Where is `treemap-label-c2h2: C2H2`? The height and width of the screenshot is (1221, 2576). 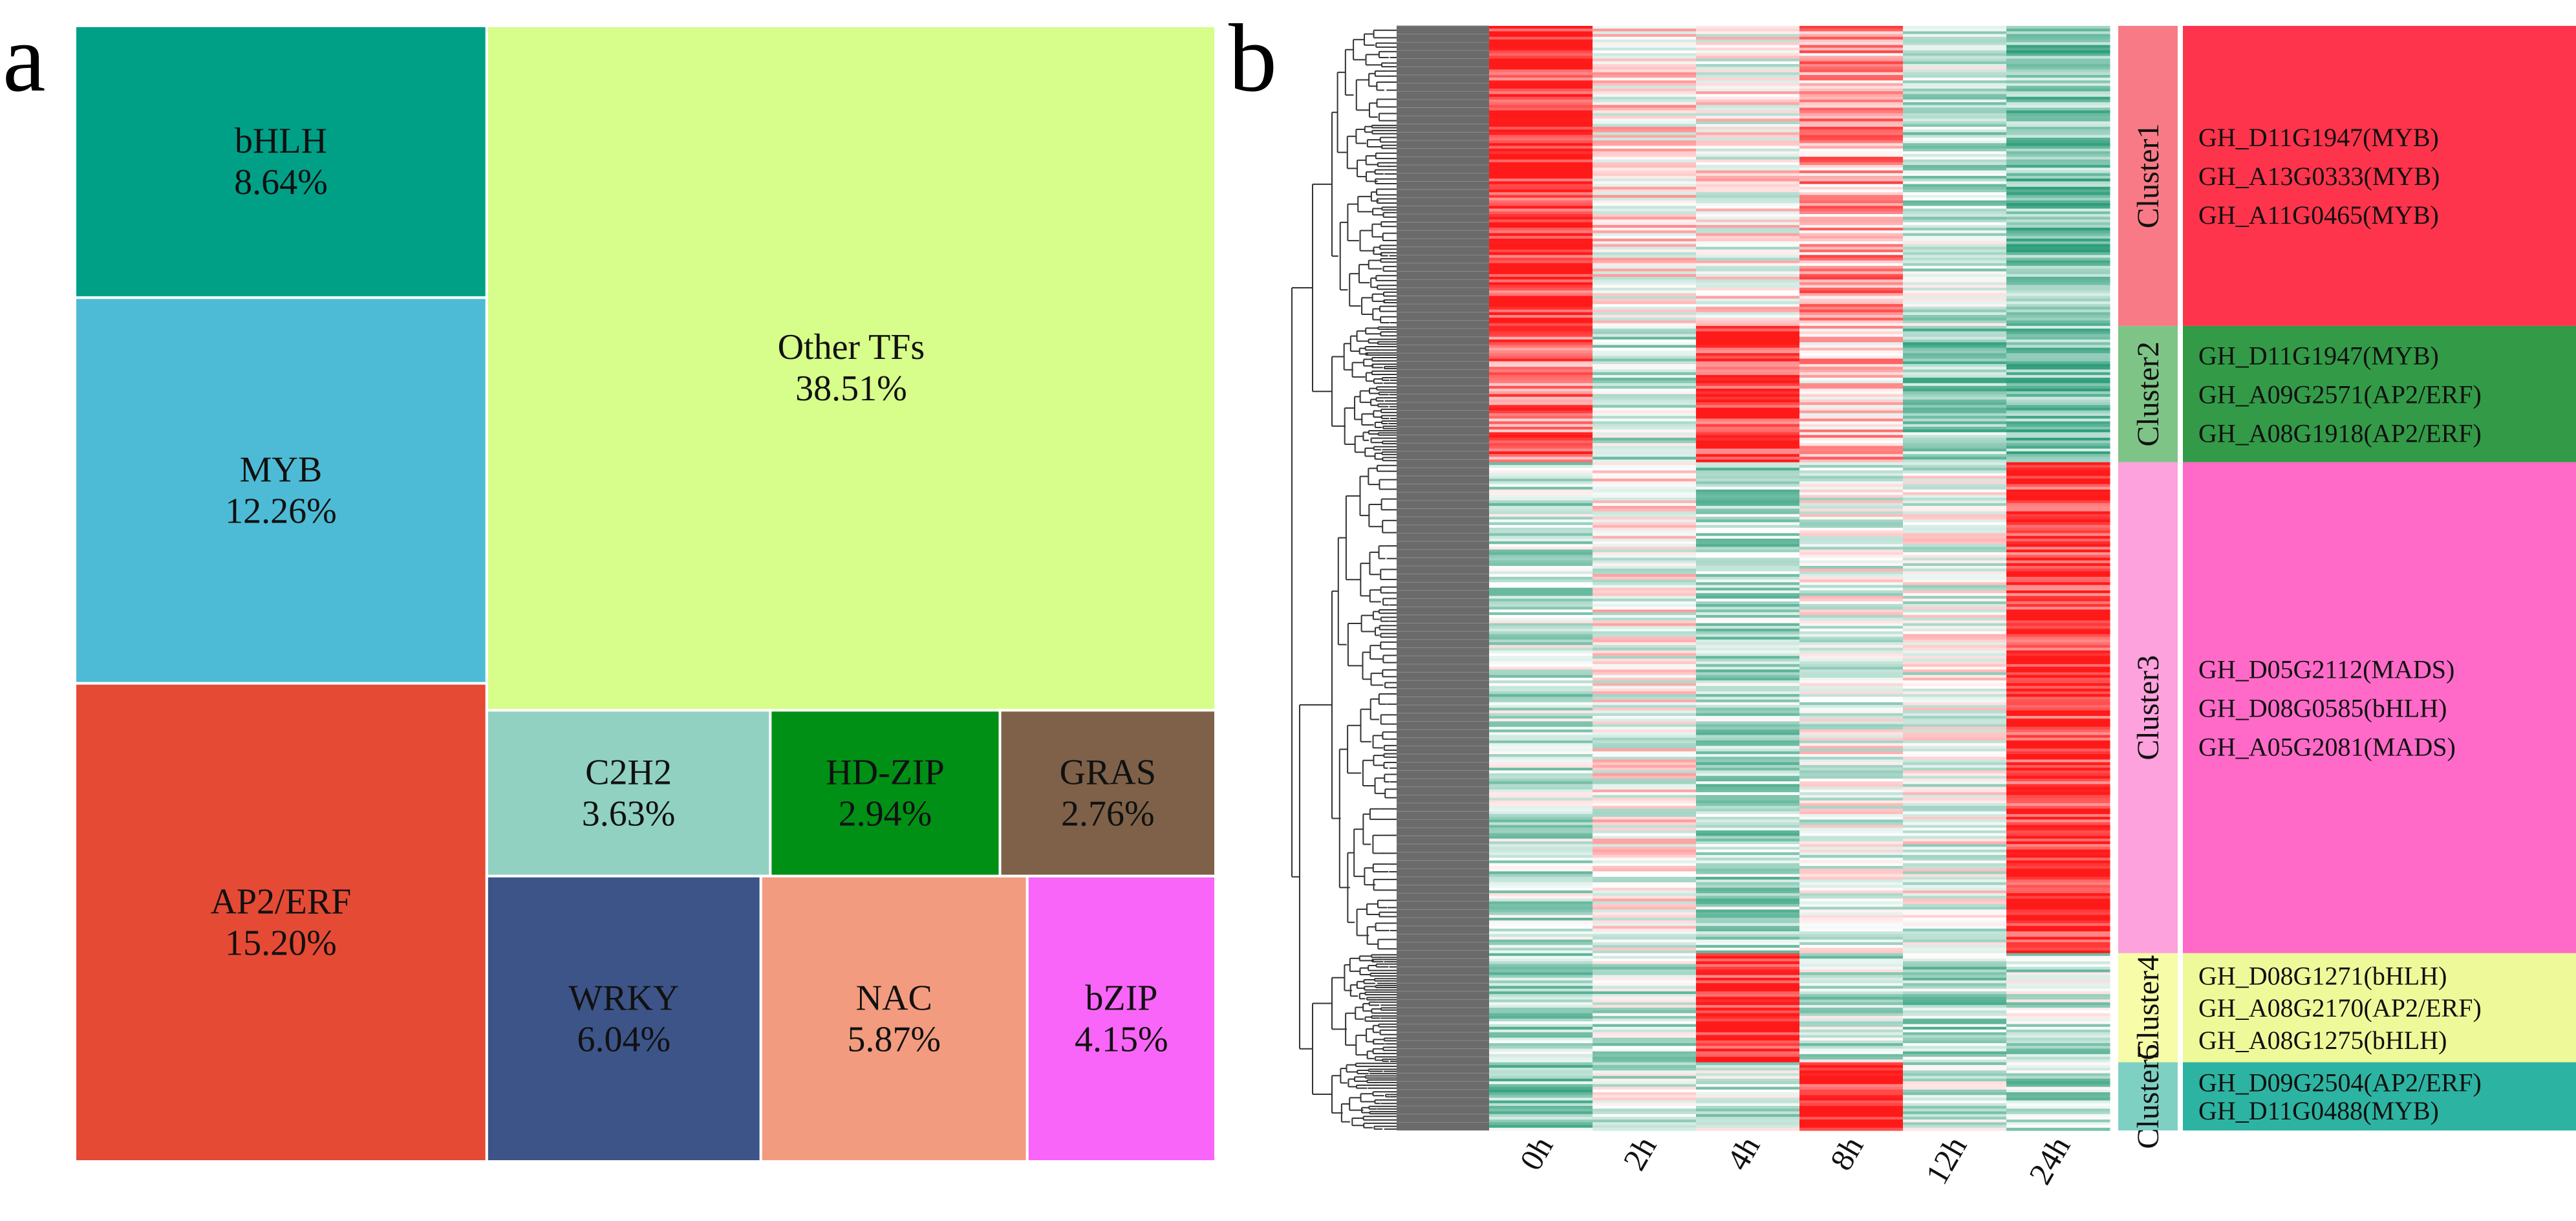 treemap-label-c2h2: C2H2 is located at coordinates (628, 772).